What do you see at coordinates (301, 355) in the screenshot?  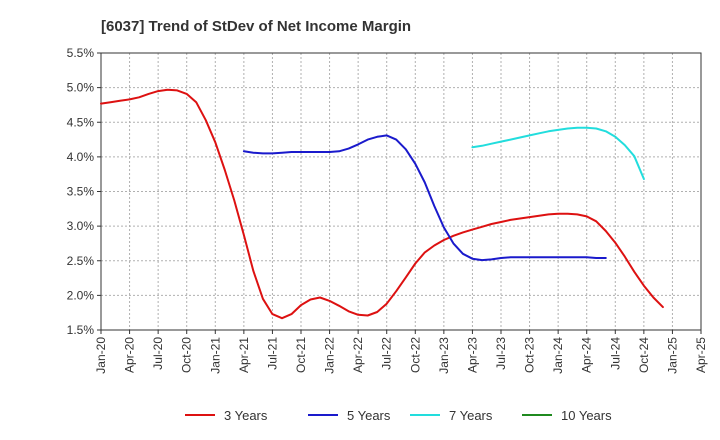 I see `x-tick-label: Oct-21` at bounding box center [301, 355].